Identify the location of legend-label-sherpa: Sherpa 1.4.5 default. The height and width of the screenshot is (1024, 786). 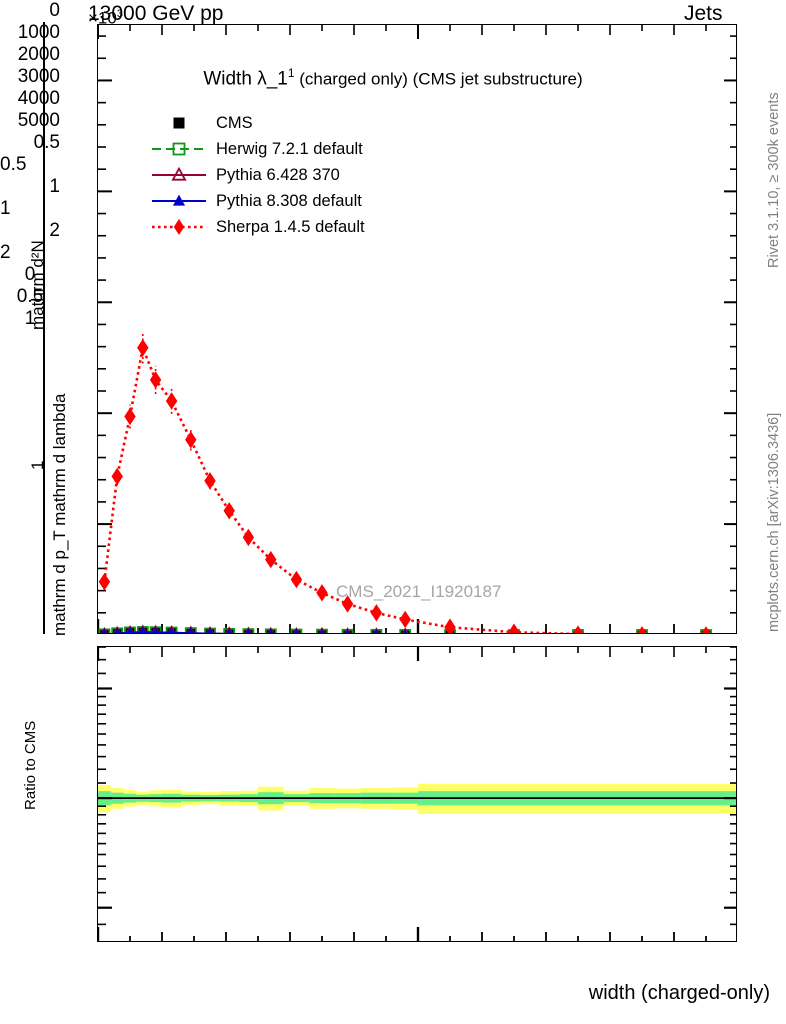
(290, 227).